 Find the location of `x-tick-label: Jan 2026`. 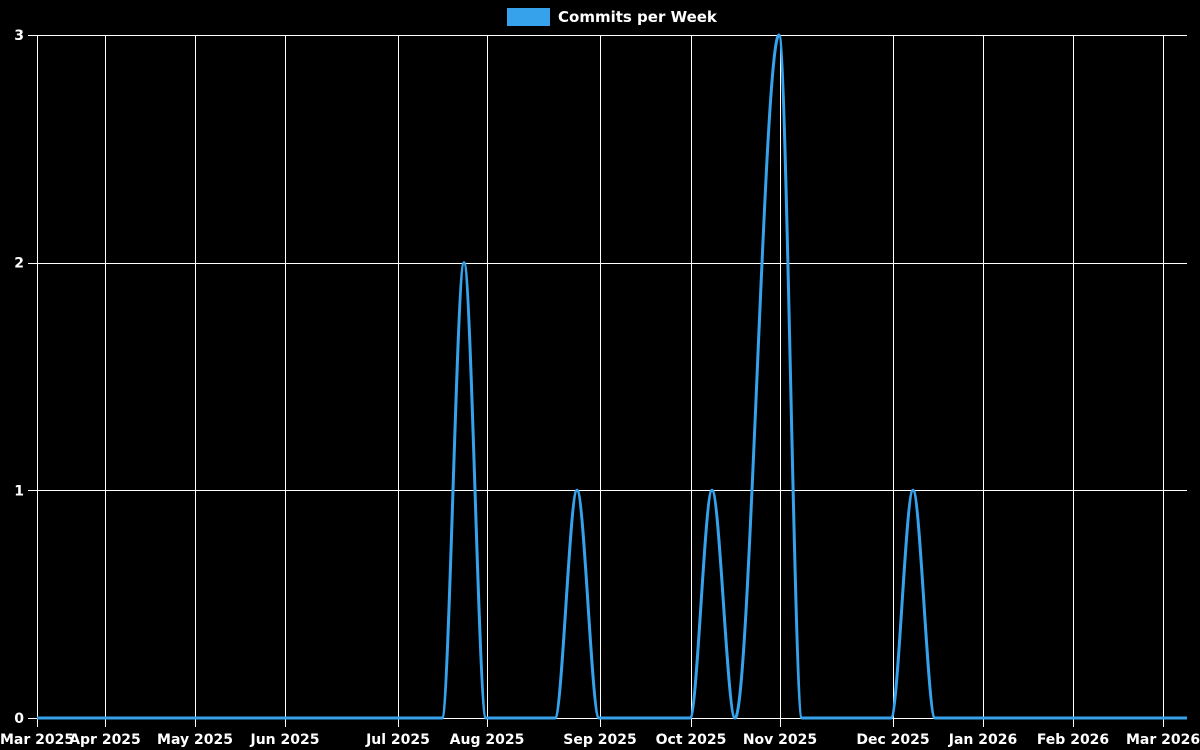

x-tick-label: Jan 2026 is located at coordinates (982, 740).